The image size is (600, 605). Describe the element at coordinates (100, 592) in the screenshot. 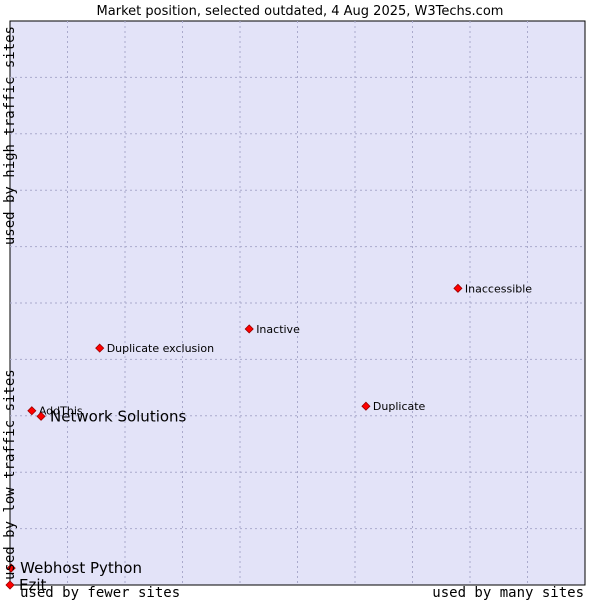

I see `x-axis-label-low: used by fewer sites` at that location.